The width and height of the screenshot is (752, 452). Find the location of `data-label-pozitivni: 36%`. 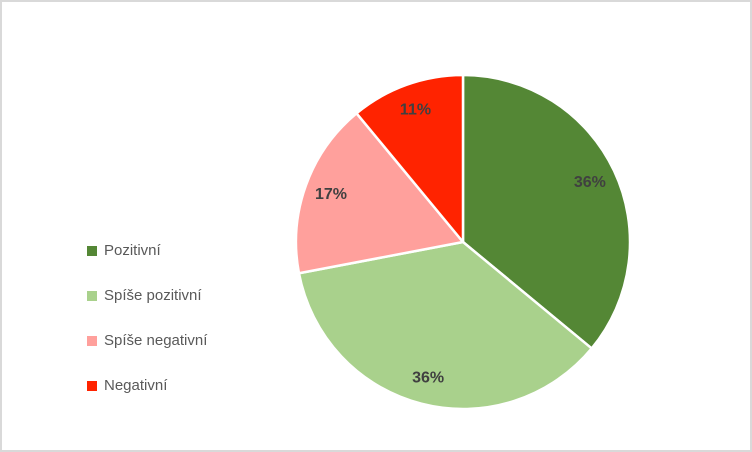

data-label-pozitivni: 36% is located at coordinates (590, 182).